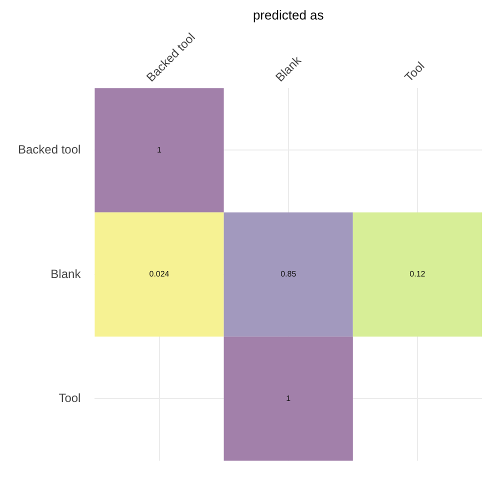  Describe the element at coordinates (66, 273) in the screenshot. I see `y-tick-label: Blank` at that location.